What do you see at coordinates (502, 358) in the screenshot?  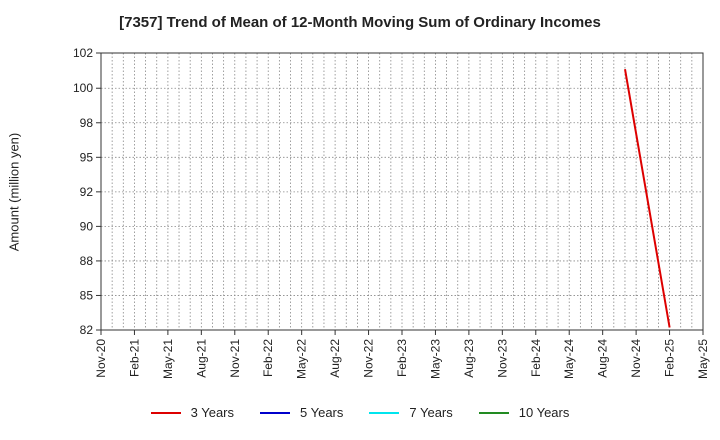 I see `x-tick-label: Nov-23` at bounding box center [502, 358].